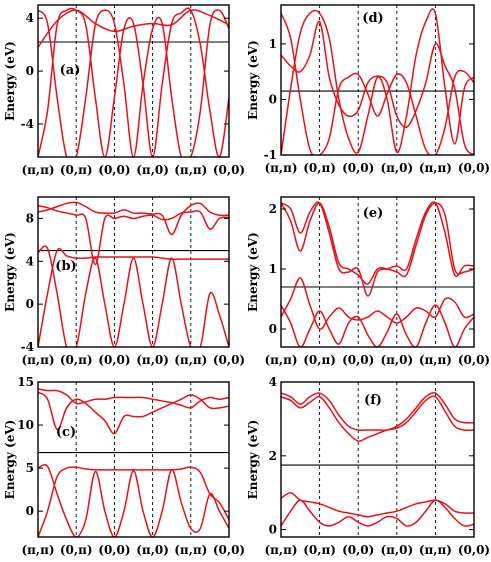  Describe the element at coordinates (373, 213) in the screenshot. I see `panel-label: (e)` at that location.